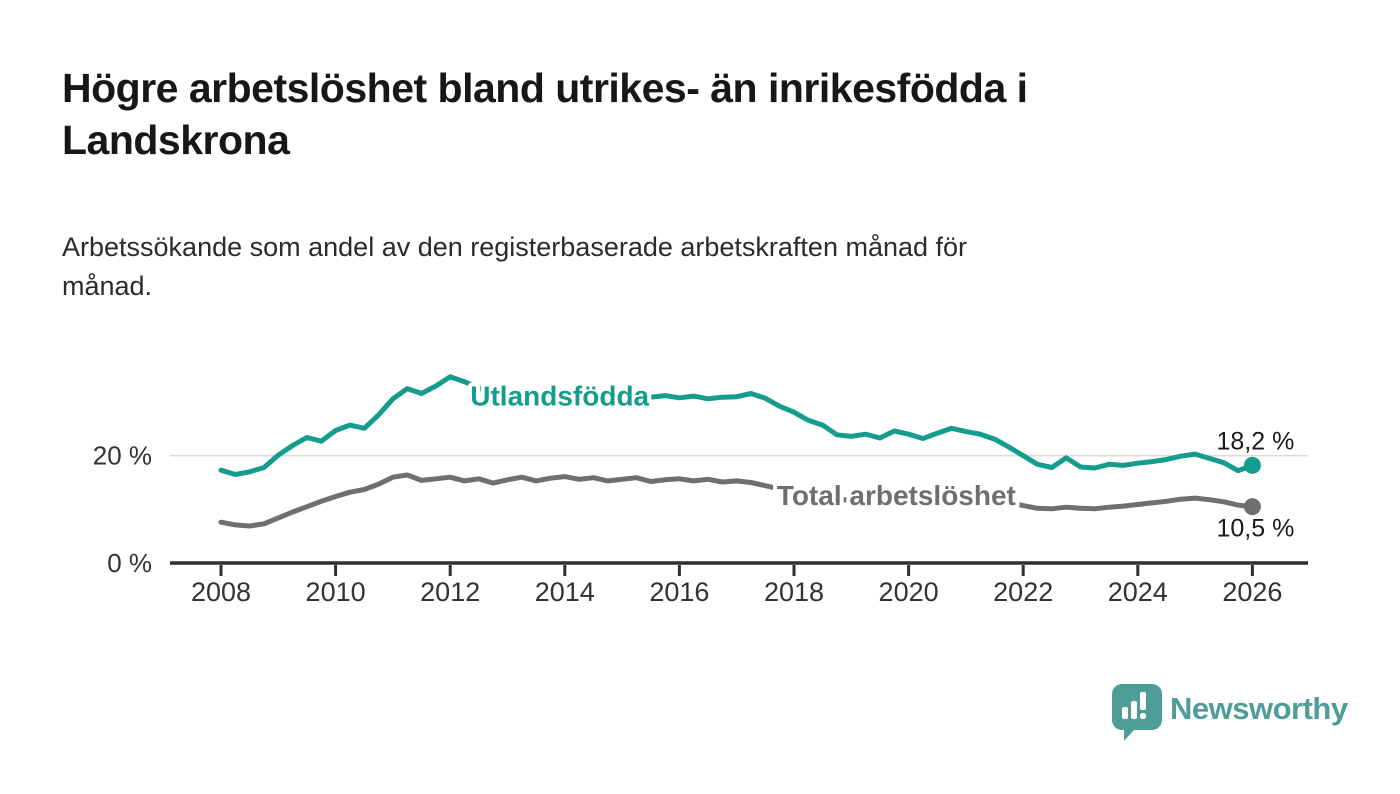  What do you see at coordinates (1138, 592) in the screenshot?
I see `x-tick-label-2024: 2024` at bounding box center [1138, 592].